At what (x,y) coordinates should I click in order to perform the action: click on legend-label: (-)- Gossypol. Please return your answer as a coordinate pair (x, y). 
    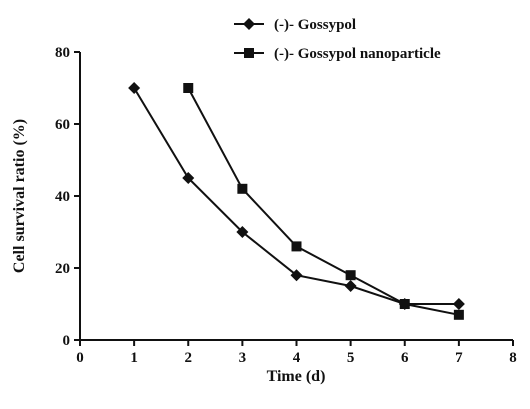
    Looking at the image, I should click on (315, 25).